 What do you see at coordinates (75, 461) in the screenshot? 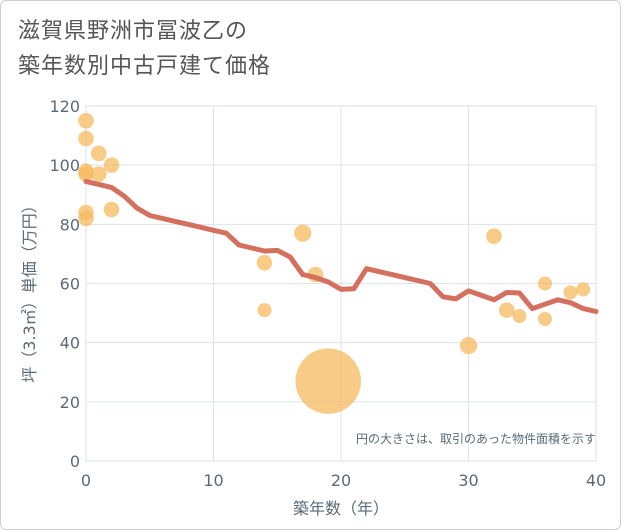
I see `y-tick-label-0: 0` at bounding box center [75, 461].